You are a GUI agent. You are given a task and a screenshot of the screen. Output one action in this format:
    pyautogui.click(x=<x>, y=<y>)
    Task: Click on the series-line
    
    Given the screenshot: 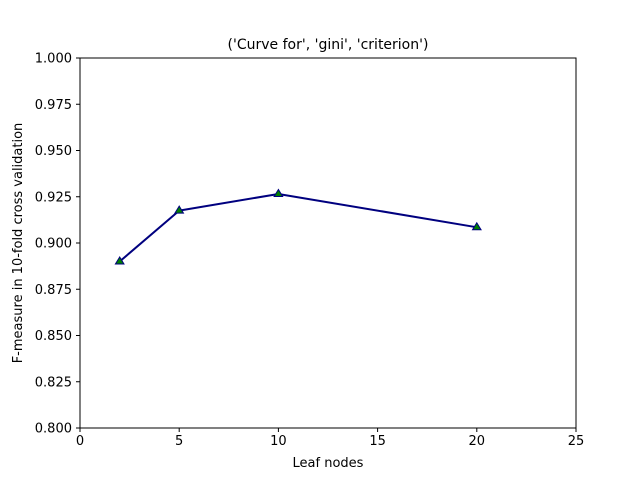 What is the action you would take?
    pyautogui.click(x=298, y=227)
    